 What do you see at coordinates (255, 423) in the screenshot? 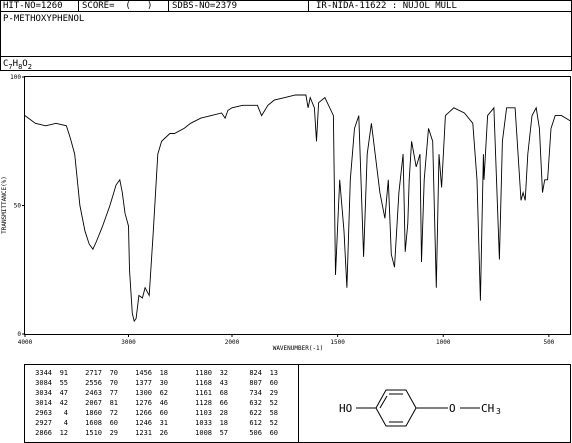
I see `peak-wavenumber: 612` at bounding box center [255, 423].